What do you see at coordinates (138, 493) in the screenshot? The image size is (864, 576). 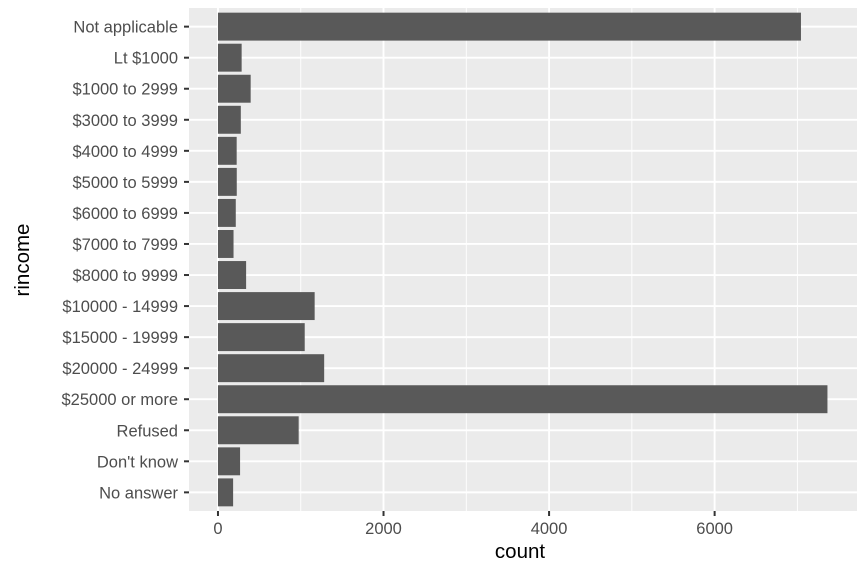 I see `y-tick-label: No answer` at bounding box center [138, 493].